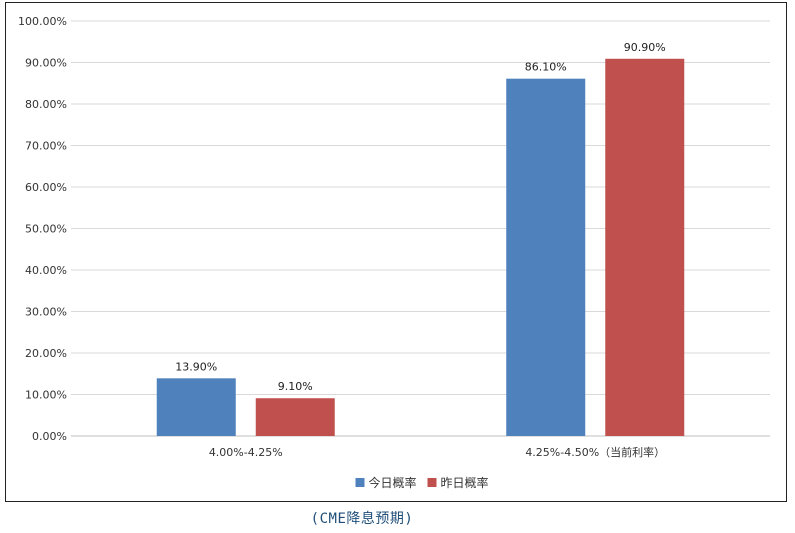 The height and width of the screenshot is (533, 795). Describe the element at coordinates (42, 21) in the screenshot. I see `y-tick-label: 100.00%` at that location.